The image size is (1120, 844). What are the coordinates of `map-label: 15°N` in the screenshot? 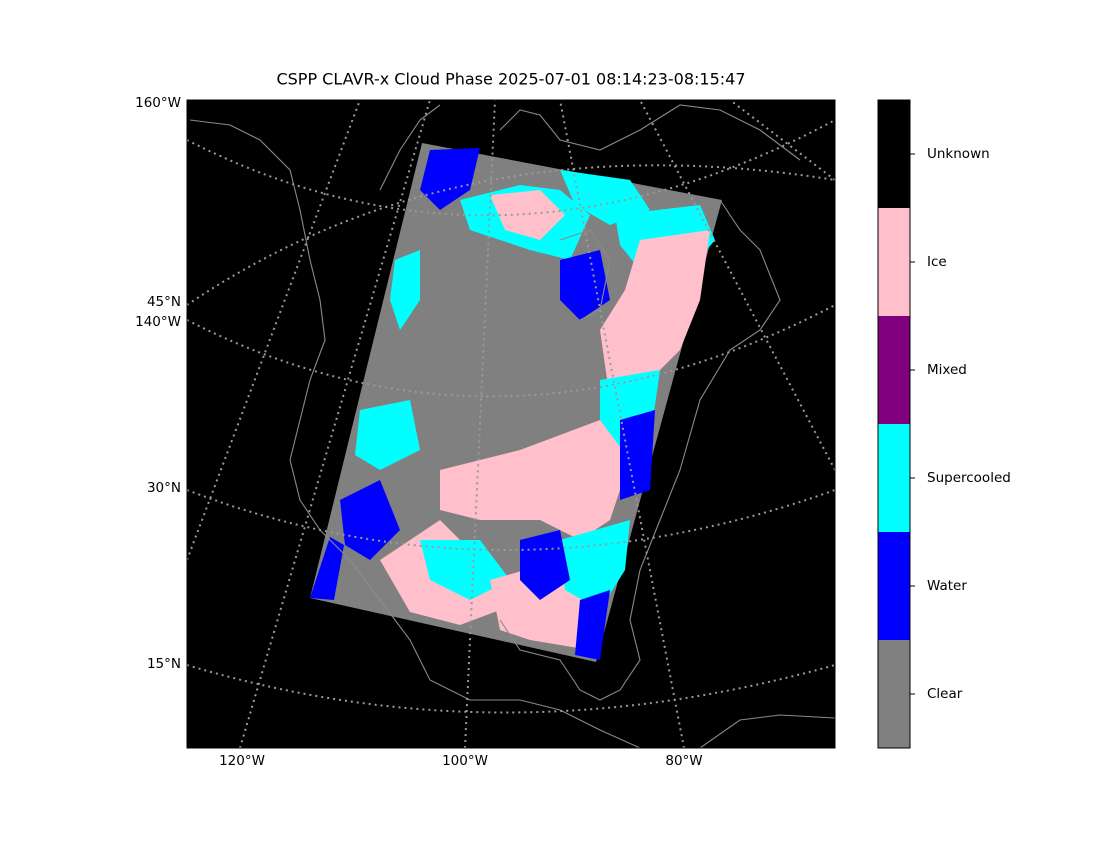 It's located at (164, 664).